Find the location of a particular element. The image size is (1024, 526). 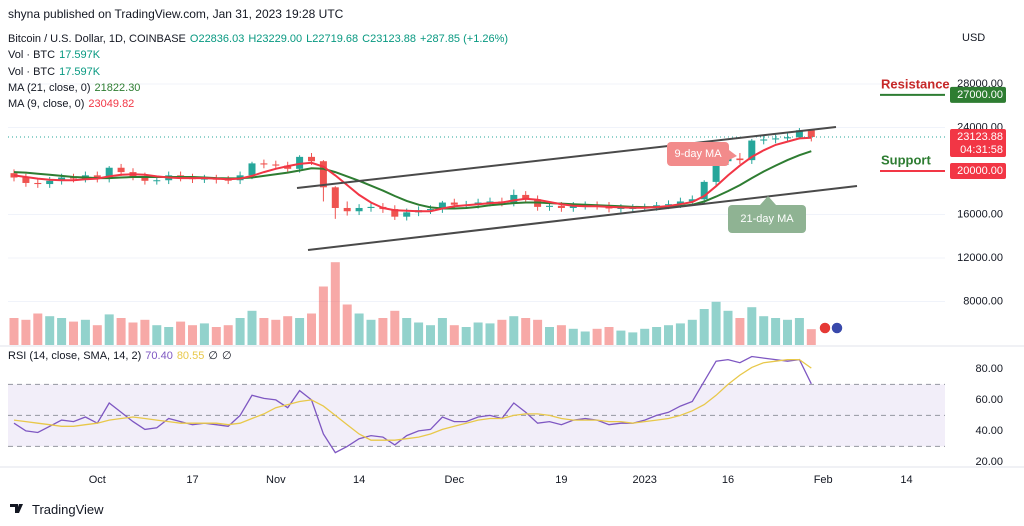

legend-value: ∅ is located at coordinates (226, 356).